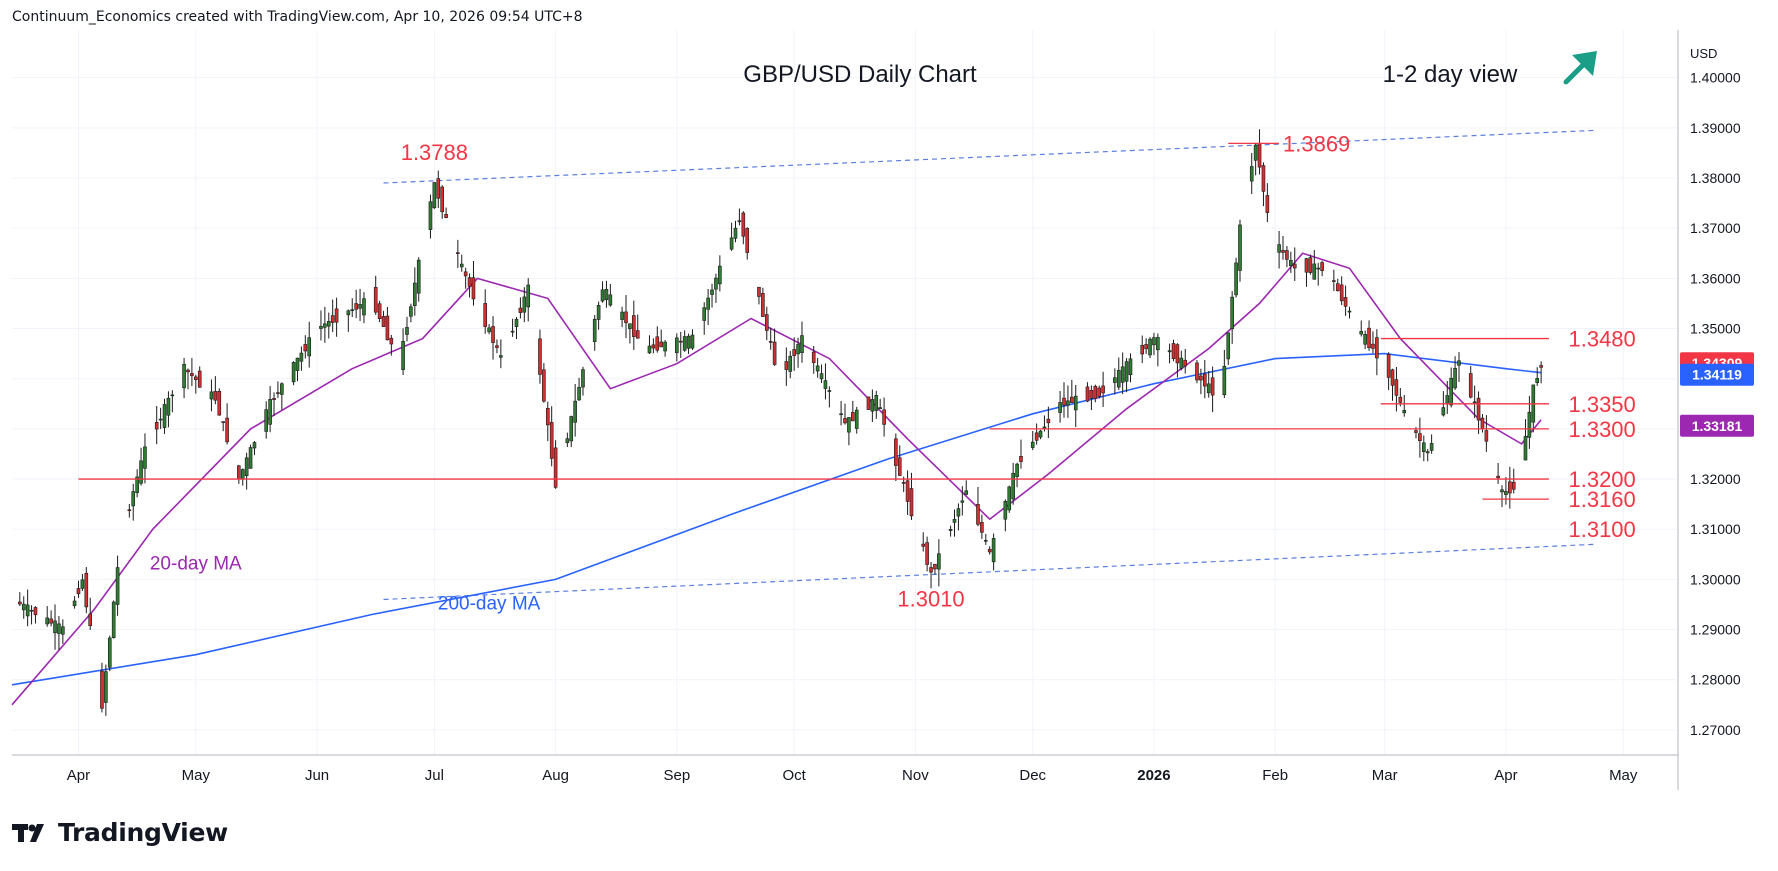 This screenshot has width=1778, height=871. I want to click on price-tag: 1.33181, so click(1717, 425).